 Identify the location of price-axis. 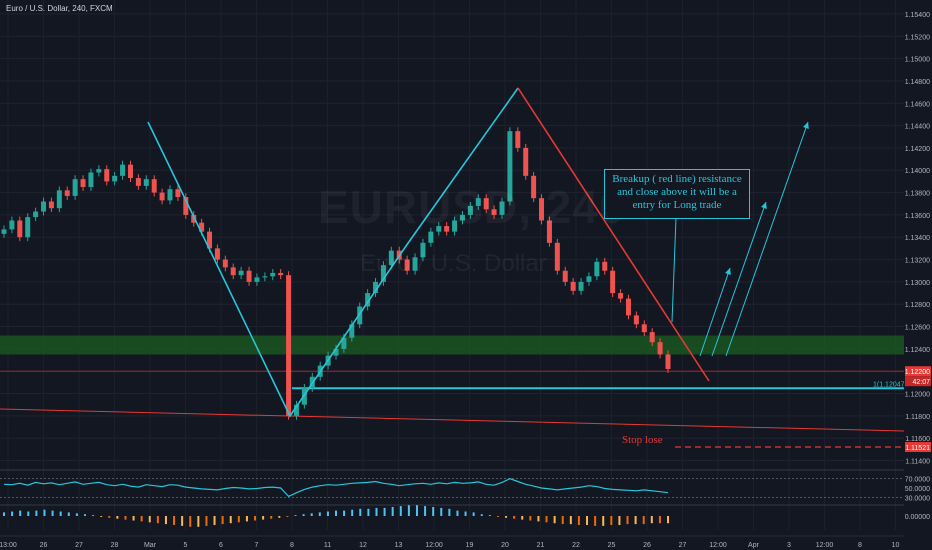
(918, 275).